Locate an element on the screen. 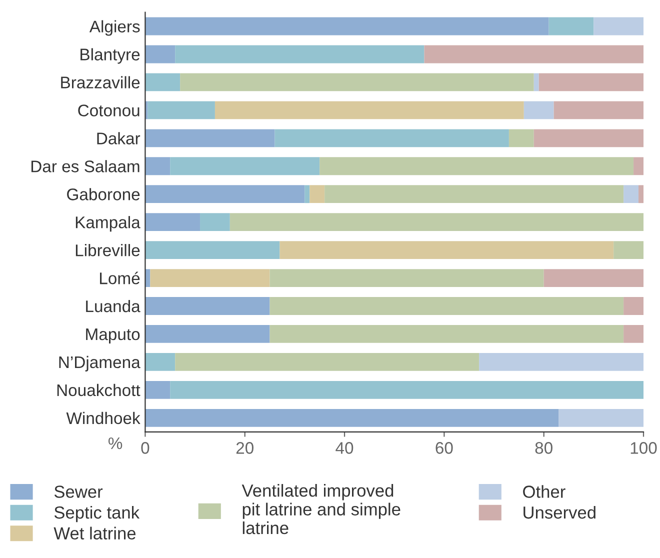 Image resolution: width=660 pixels, height=558 pixels. x-tick-label: 100 is located at coordinates (643, 448).